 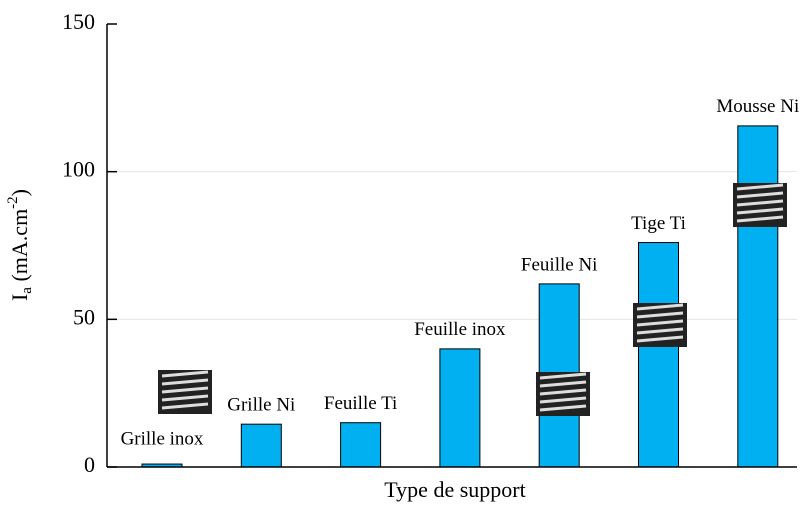 I want to click on y-tick-label: 0, so click(x=89, y=464).